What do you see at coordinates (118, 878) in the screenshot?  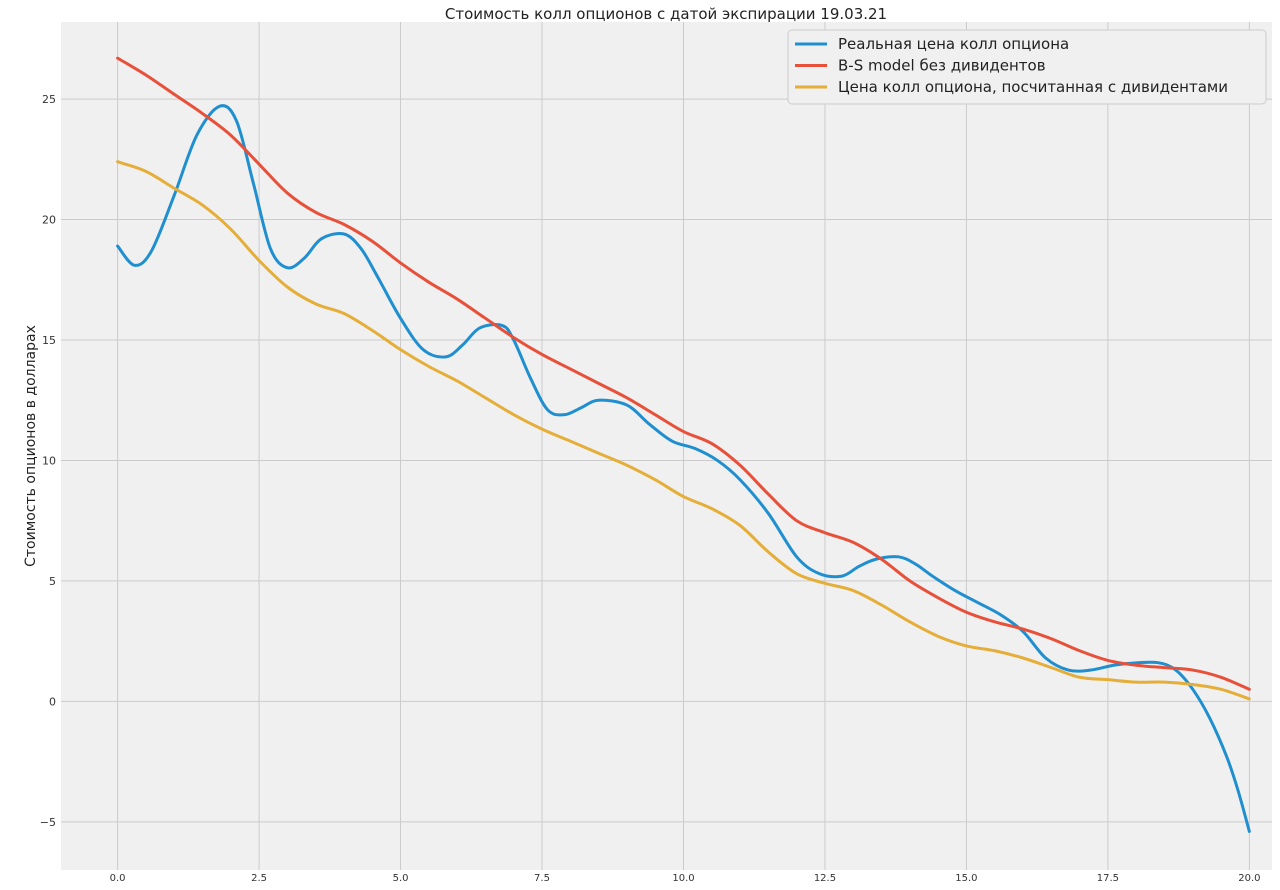 I see `x-tick-label: 0.0` at bounding box center [118, 878].